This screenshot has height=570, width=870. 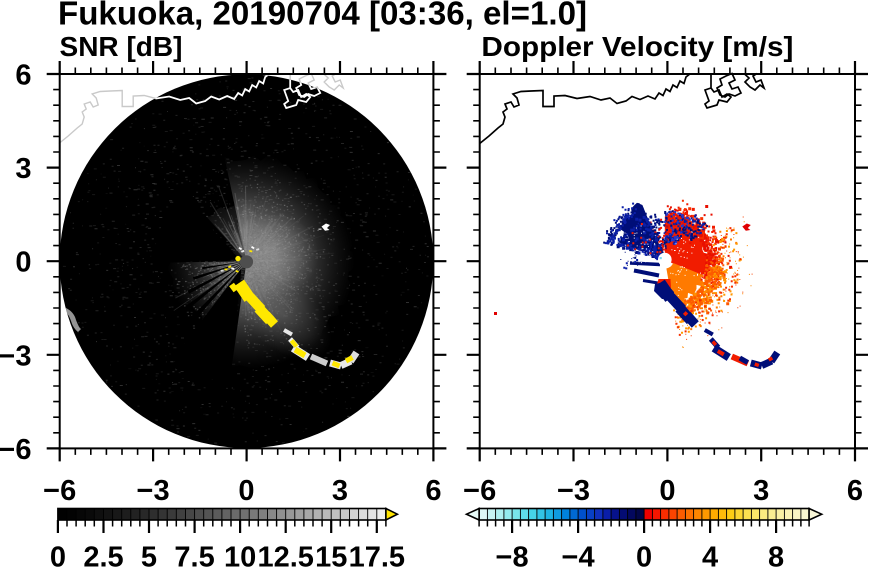 What do you see at coordinates (322, 16) in the screenshot?
I see `svg-text:Fukuoka, 20190704 [03:36, el=1: Fukuoka, 20190704 [03:36, el=1.0]` at bounding box center [322, 16].